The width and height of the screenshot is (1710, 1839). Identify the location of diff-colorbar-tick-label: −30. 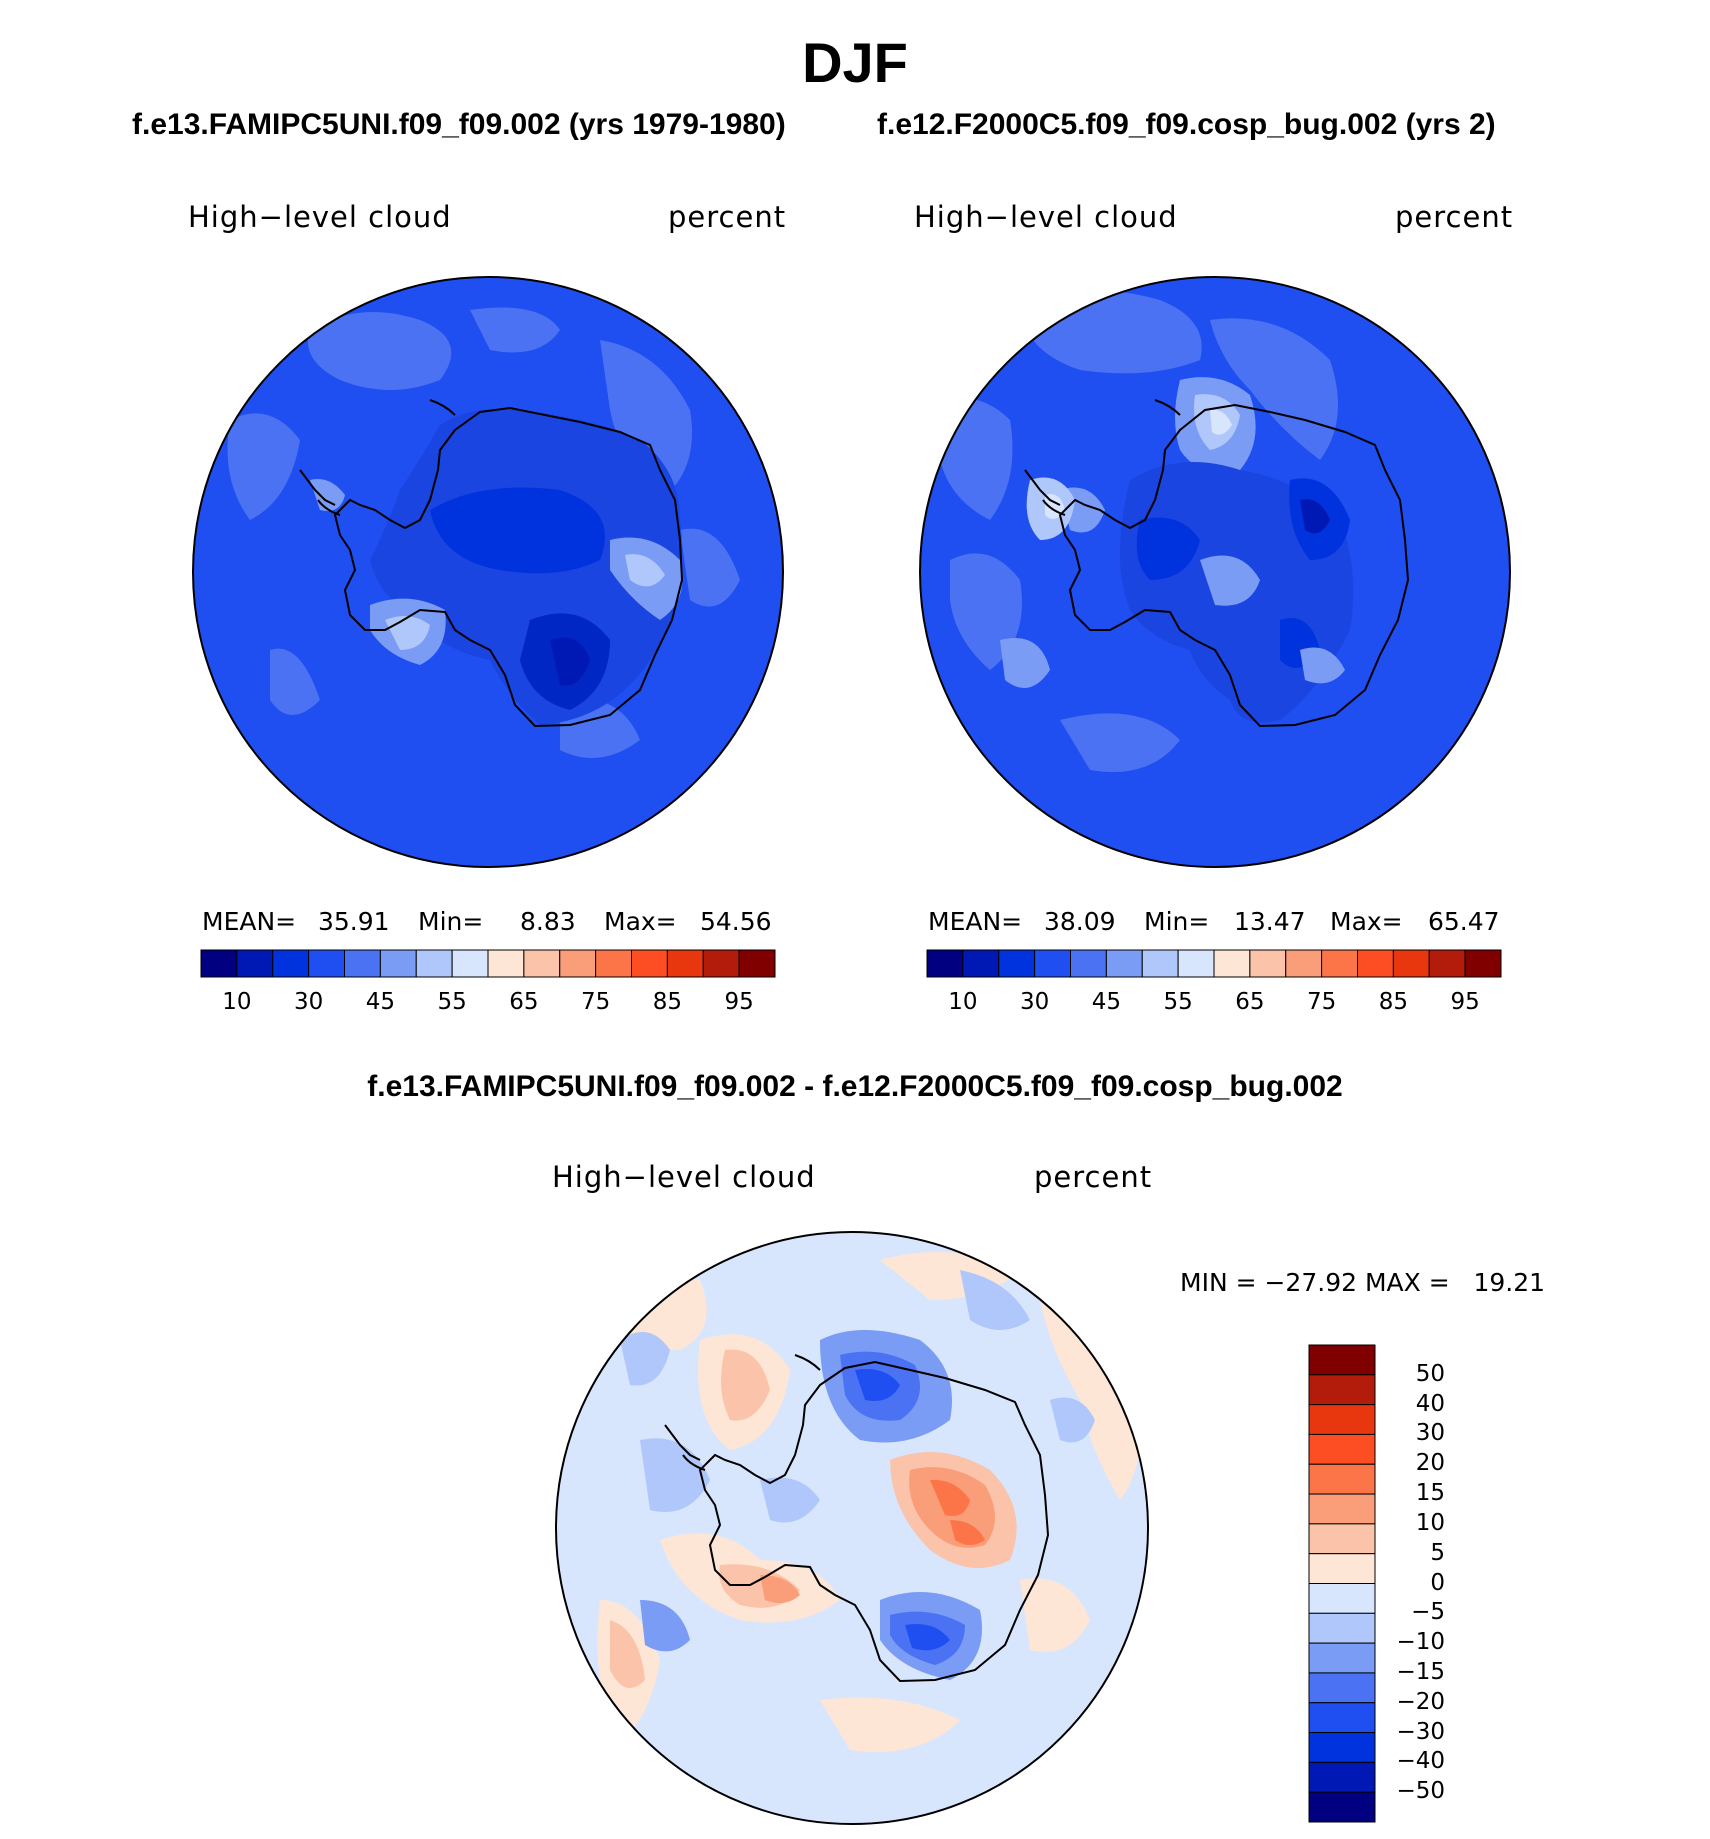
(1420, 1731).